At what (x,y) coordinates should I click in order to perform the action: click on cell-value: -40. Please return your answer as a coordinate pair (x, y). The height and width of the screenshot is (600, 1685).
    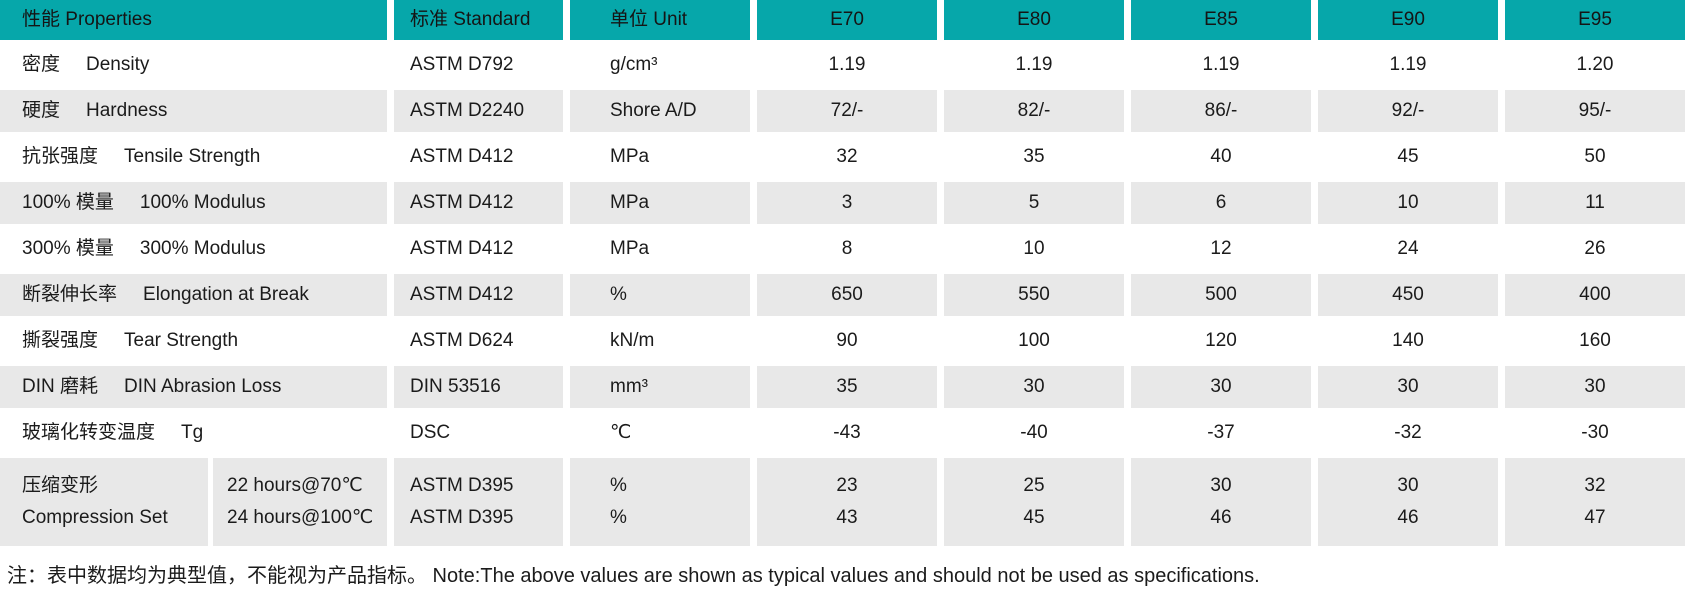
    Looking at the image, I should click on (1034, 433).